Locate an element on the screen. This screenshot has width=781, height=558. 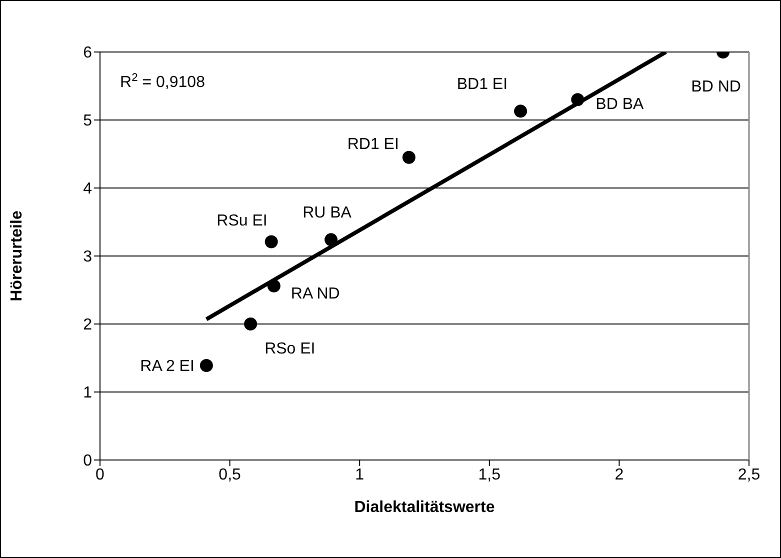
x-tick-label: 0 is located at coordinates (100, 475).